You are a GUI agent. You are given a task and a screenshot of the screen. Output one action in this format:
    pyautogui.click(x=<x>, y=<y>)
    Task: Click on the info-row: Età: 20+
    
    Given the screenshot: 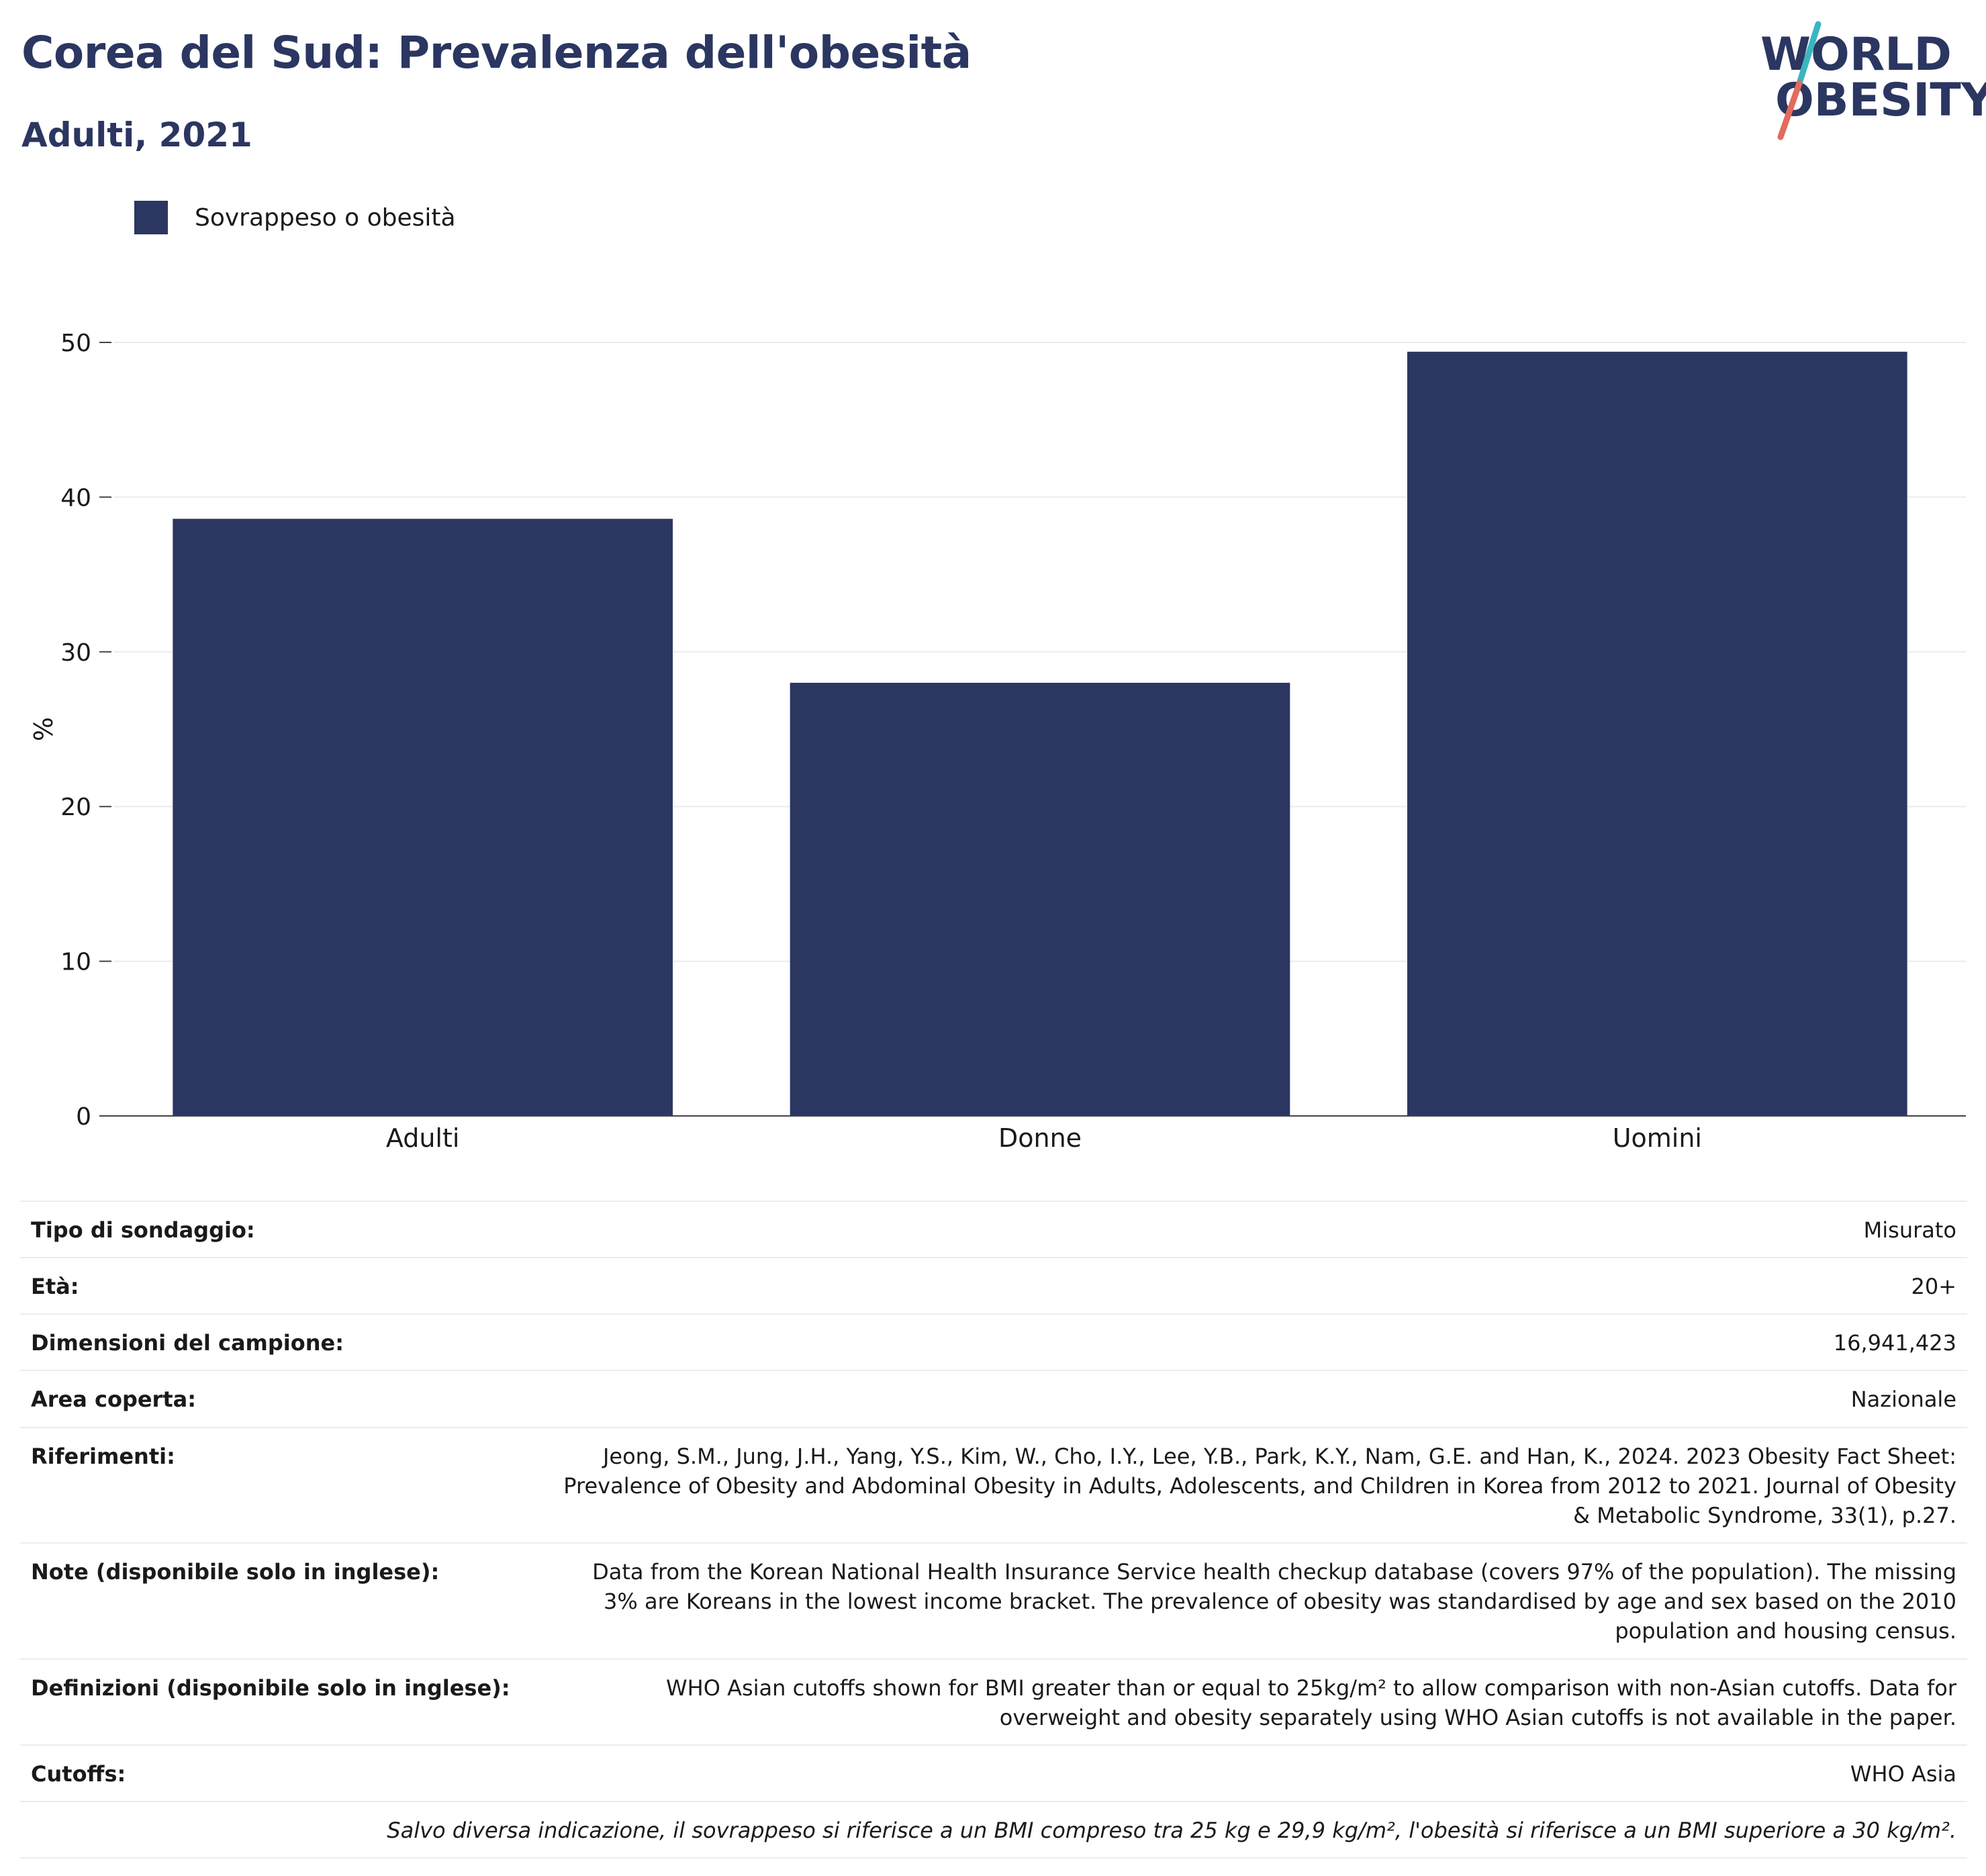 What is the action you would take?
    pyautogui.click(x=993, y=1286)
    